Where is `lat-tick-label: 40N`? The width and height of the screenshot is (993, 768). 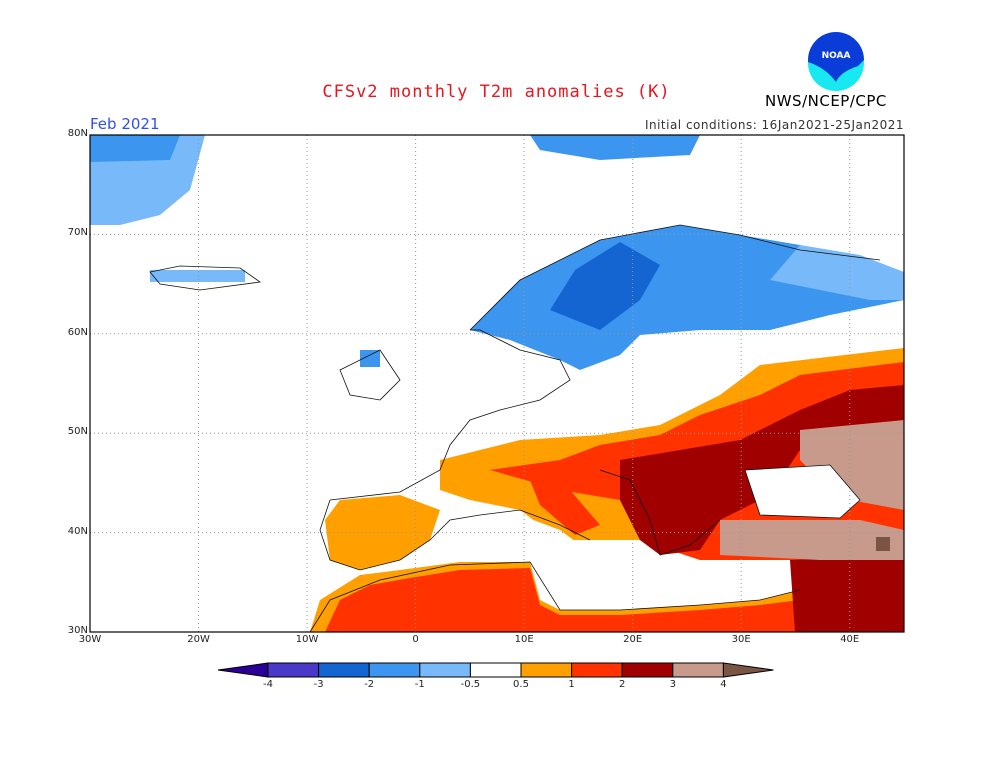
lat-tick-label: 40N is located at coordinates (77, 531).